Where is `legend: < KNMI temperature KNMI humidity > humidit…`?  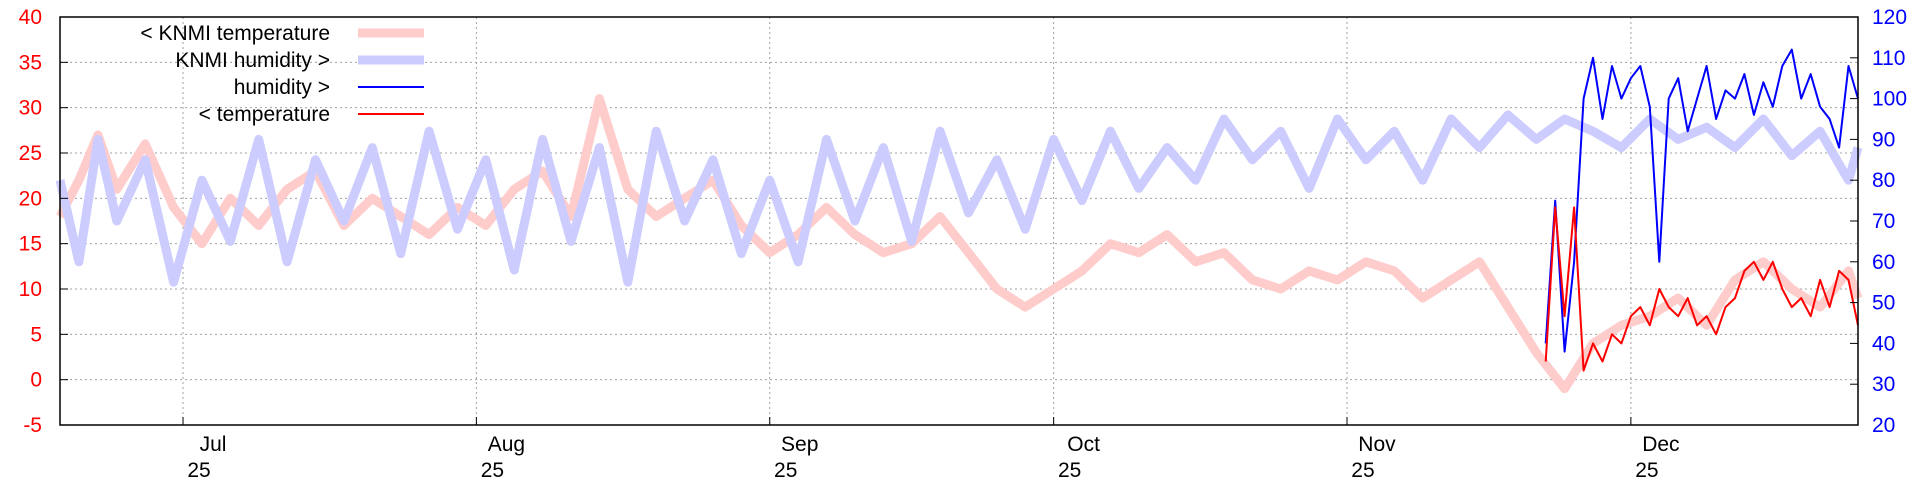 legend: < KNMI temperature KNMI humidity > humidit… is located at coordinates (282, 74).